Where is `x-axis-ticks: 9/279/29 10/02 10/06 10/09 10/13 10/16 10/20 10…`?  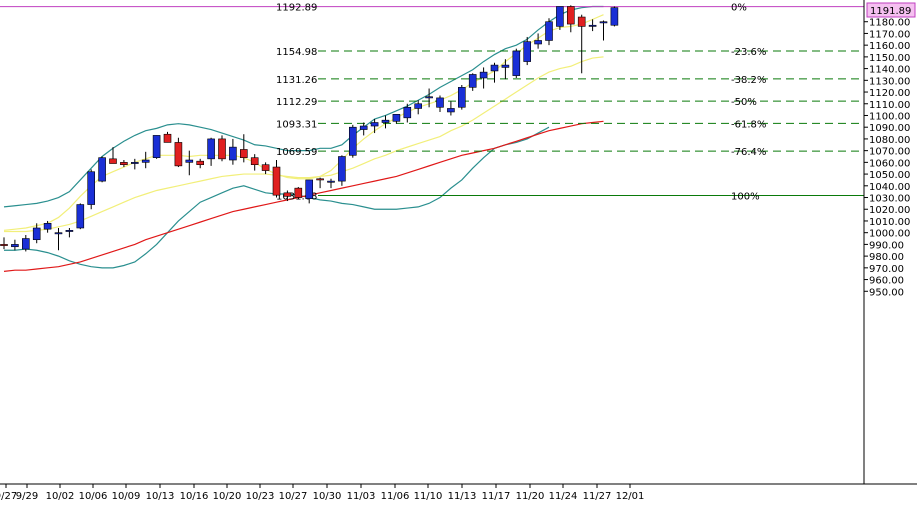 x-axis-ticks: 9/279/29 10/02 10/06 10/09 10/13 10/16 10/20 10… is located at coordinates (322, 493).